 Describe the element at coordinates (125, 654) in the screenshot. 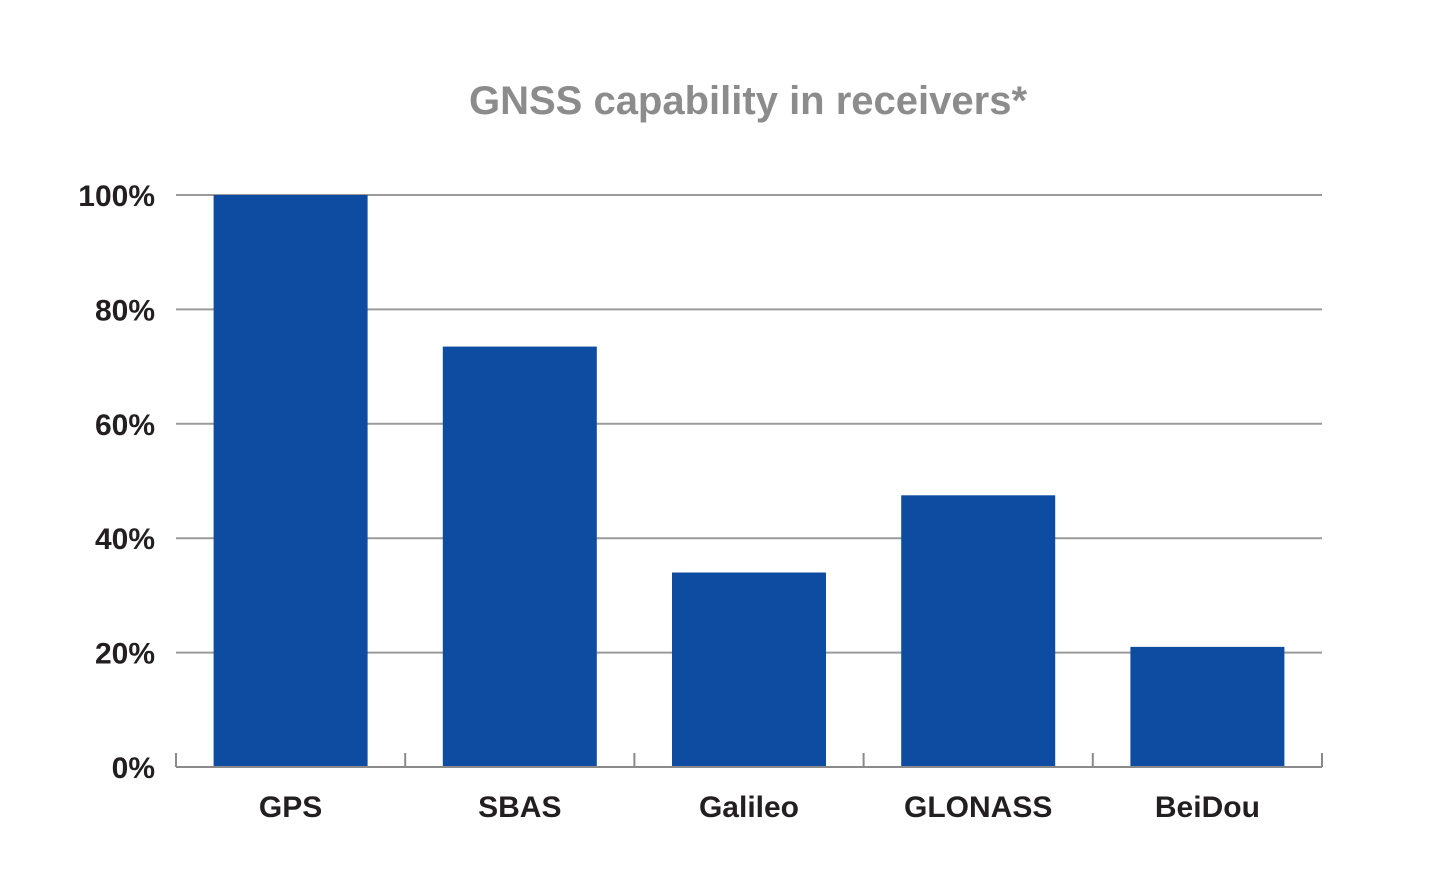

I see `y-tick-label: 20%` at that location.